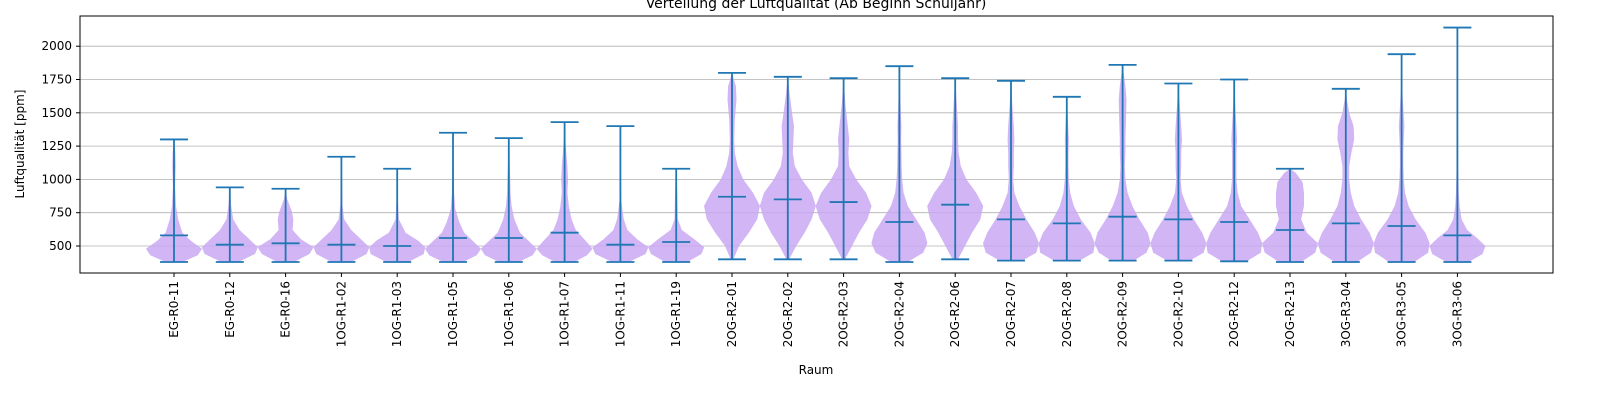 The image size is (1600, 400). Describe the element at coordinates (230, 309) in the screenshot. I see `x-tick-label: EG-R0-12` at that location.